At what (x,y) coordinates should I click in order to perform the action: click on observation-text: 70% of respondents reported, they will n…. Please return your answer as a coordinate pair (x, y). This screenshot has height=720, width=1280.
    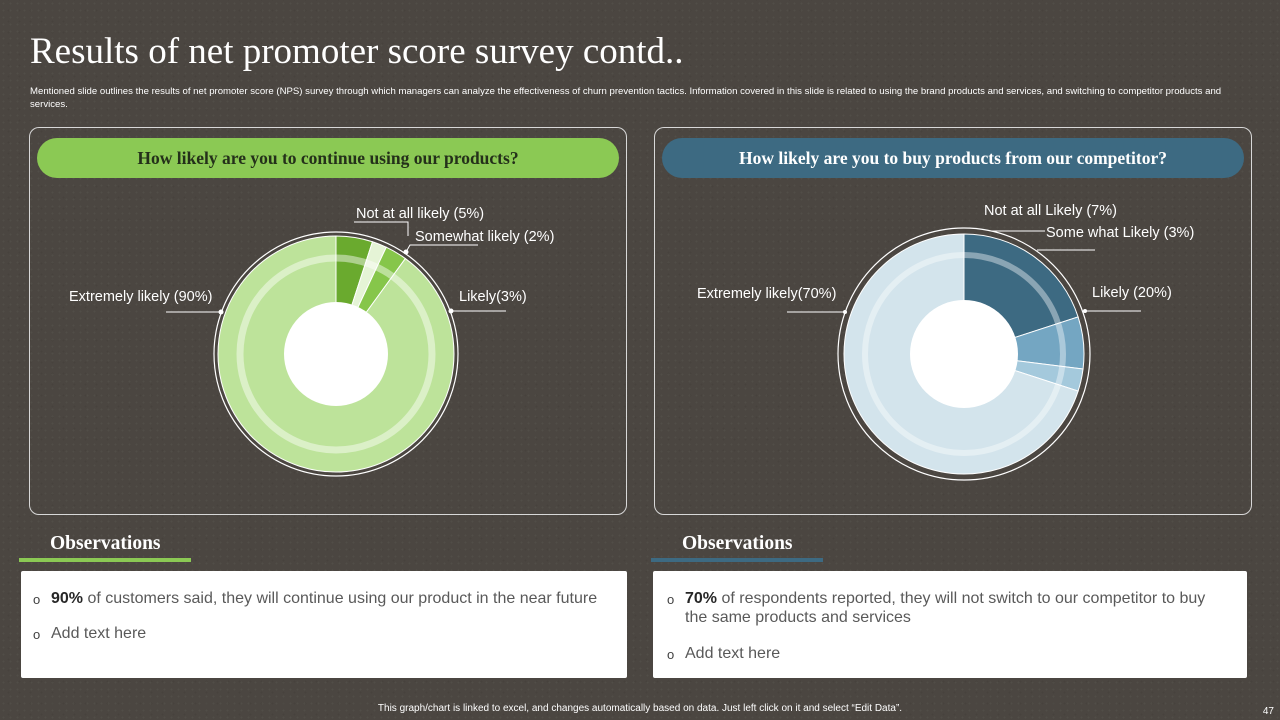
    Looking at the image, I should click on (945, 608).